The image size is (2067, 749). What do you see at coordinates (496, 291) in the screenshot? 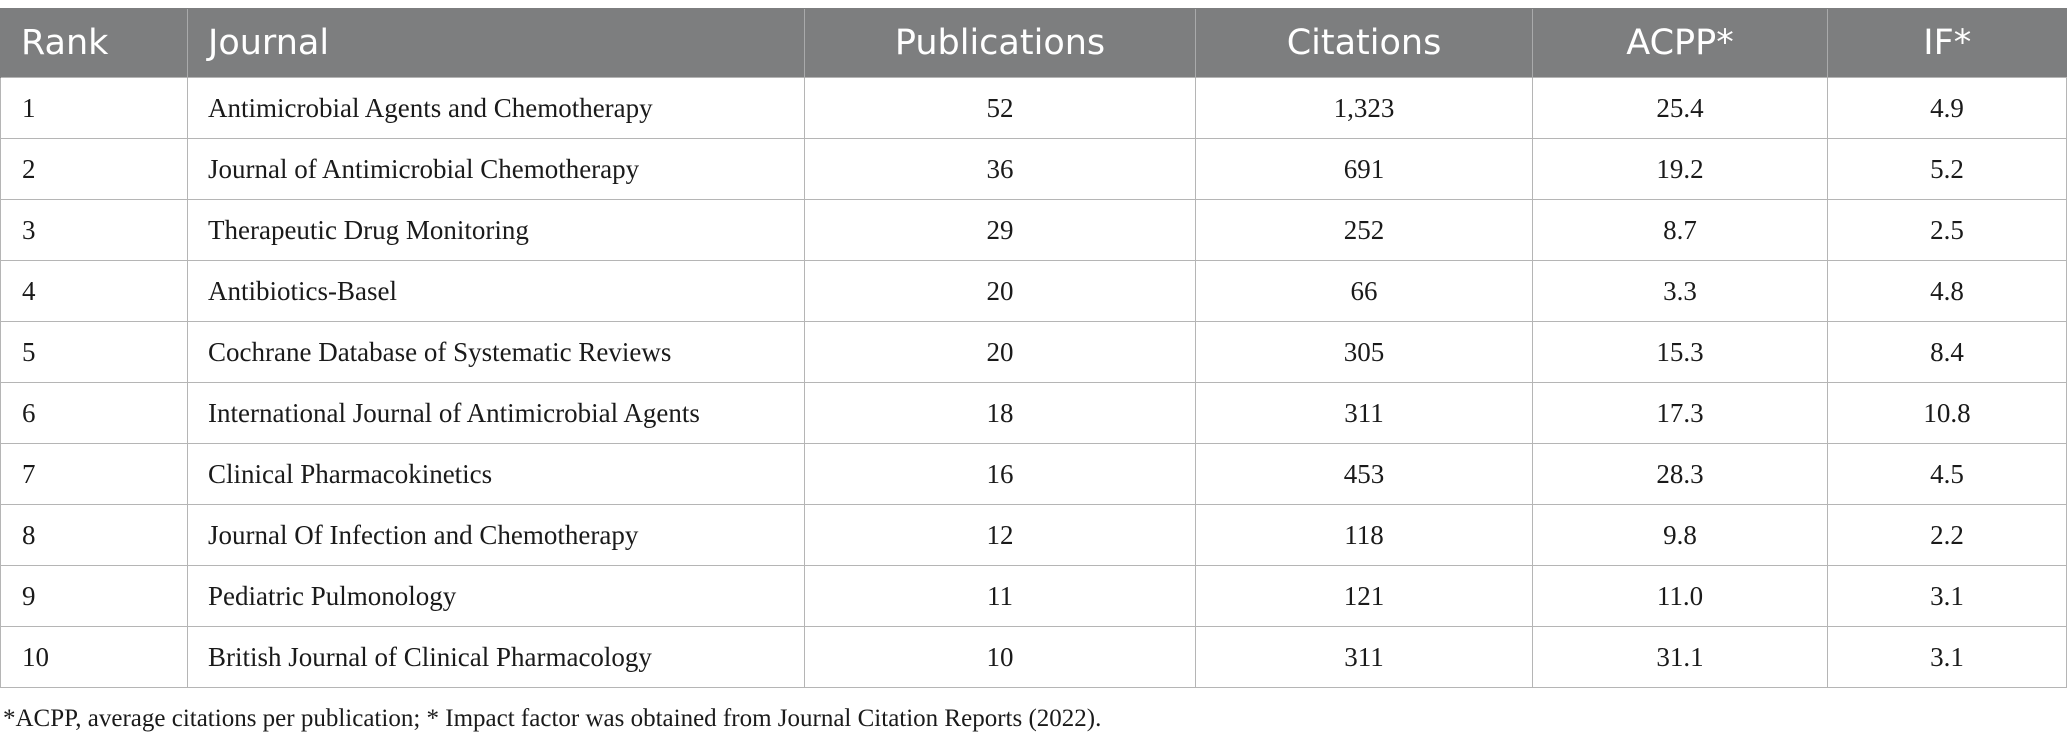
I see `cell-journal: Antibiotics-Basel` at bounding box center [496, 291].